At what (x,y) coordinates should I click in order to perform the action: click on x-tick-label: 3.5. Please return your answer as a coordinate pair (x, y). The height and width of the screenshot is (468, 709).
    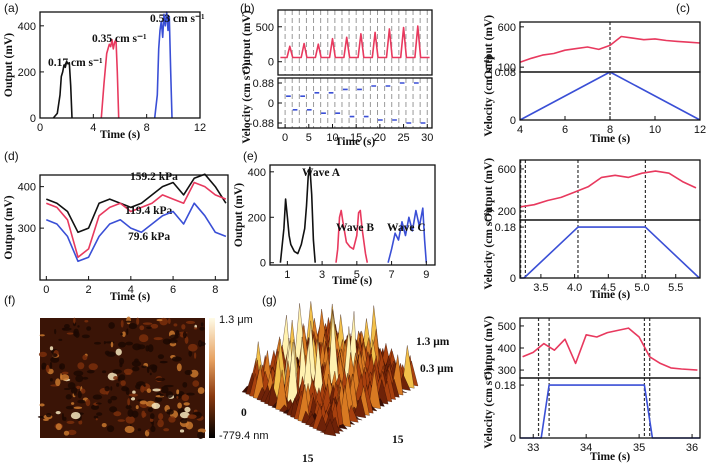
    Looking at the image, I should click on (540, 288).